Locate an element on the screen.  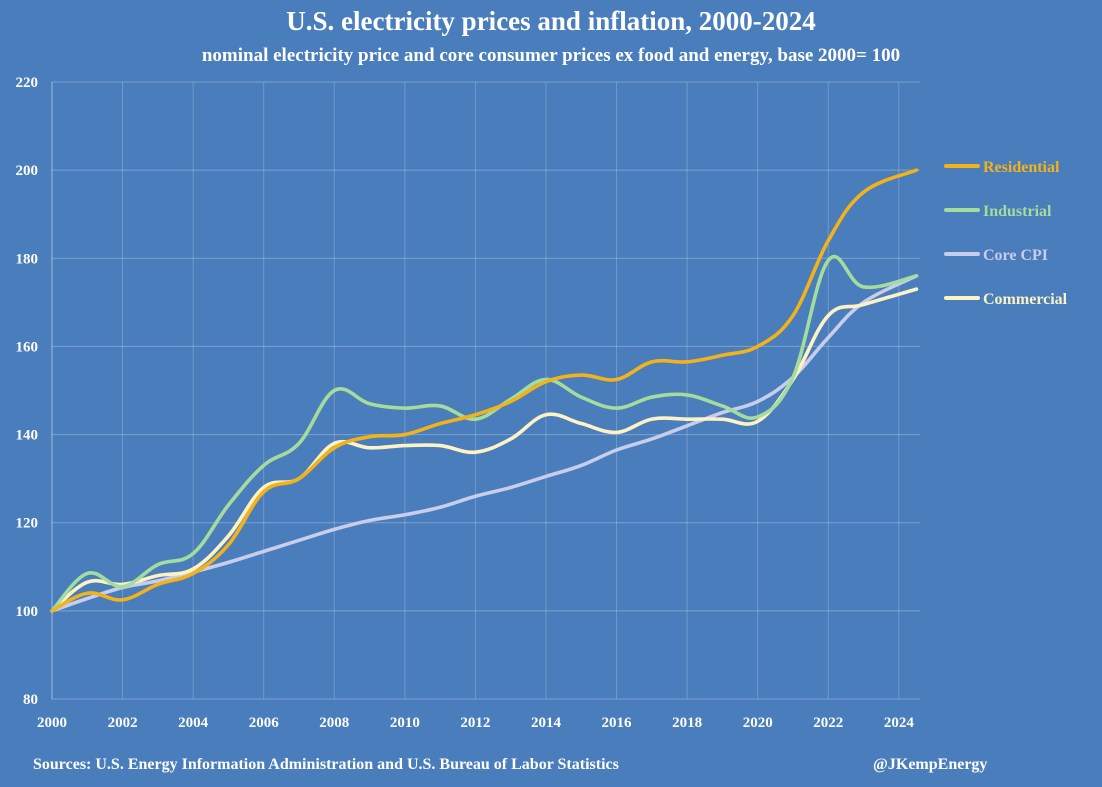
y-tick-label: 100 is located at coordinates (27, 612).